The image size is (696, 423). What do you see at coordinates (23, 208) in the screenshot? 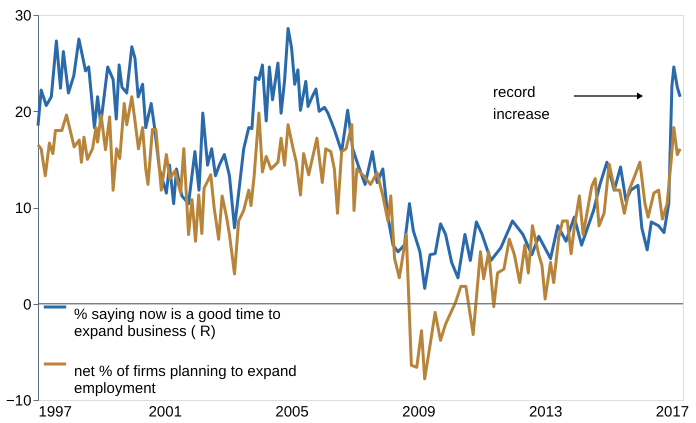
I see `y-tick-label: 10` at bounding box center [23, 208].